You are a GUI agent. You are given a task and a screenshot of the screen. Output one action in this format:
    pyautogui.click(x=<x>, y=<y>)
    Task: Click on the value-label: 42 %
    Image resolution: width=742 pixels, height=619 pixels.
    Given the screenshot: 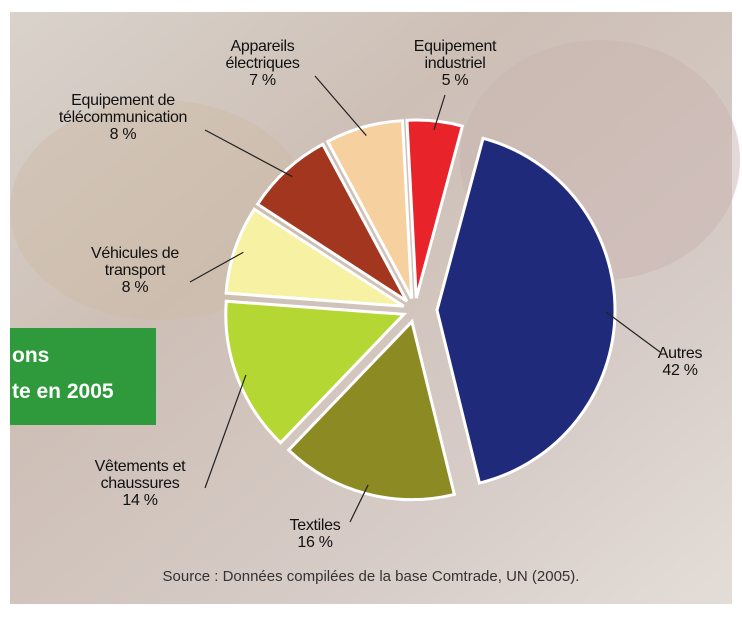 What is the action you would take?
    pyautogui.click(x=680, y=370)
    